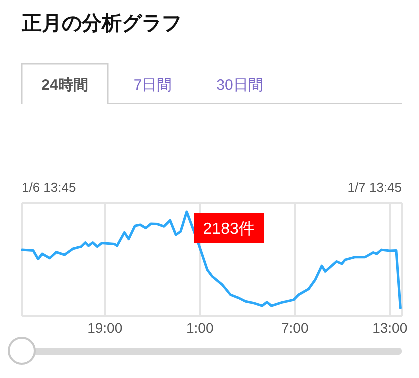 The image size is (419, 378). Describe the element at coordinates (105, 328) in the screenshot. I see `x-tick-label: 19:00` at that location.